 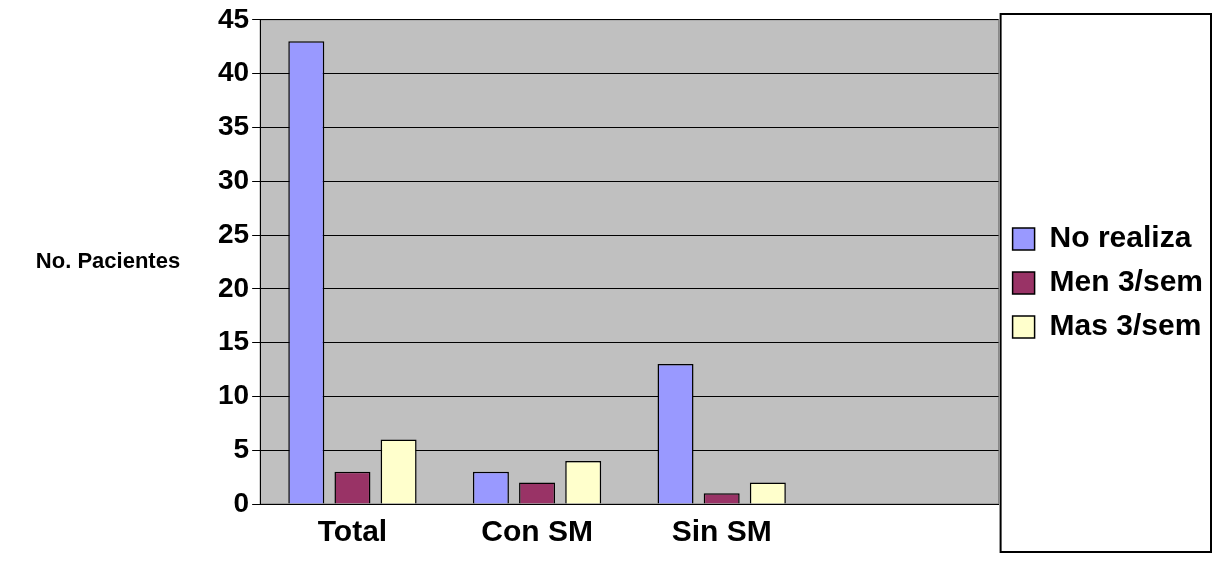 What do you see at coordinates (233, 233) in the screenshot?
I see `y-tick-label: 25` at bounding box center [233, 233].